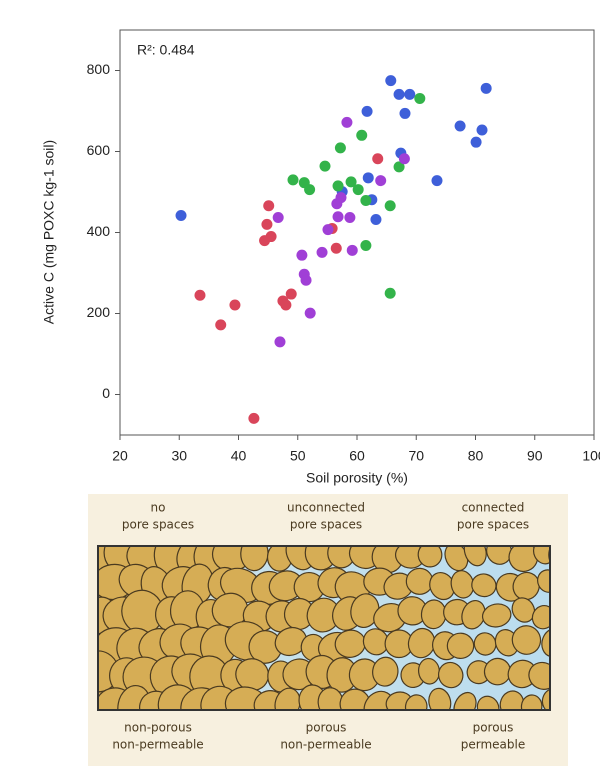  I want to click on x-tick-label: 60, so click(357, 456).